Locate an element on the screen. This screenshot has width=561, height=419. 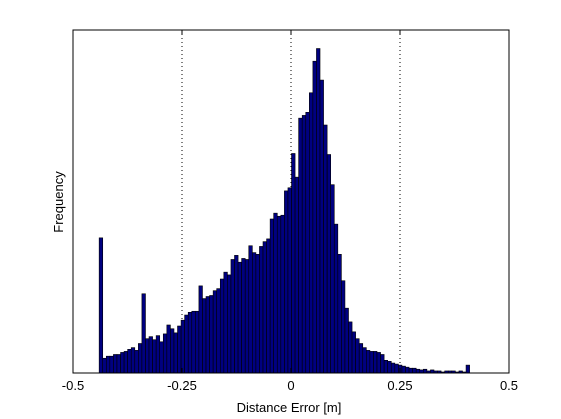
x-tick-label: 0.5 is located at coordinates (509, 385).